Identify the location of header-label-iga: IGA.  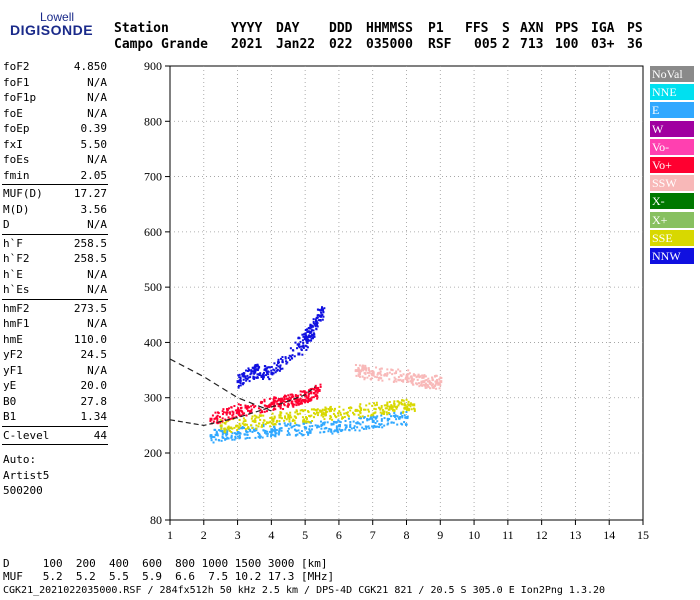
(603, 28).